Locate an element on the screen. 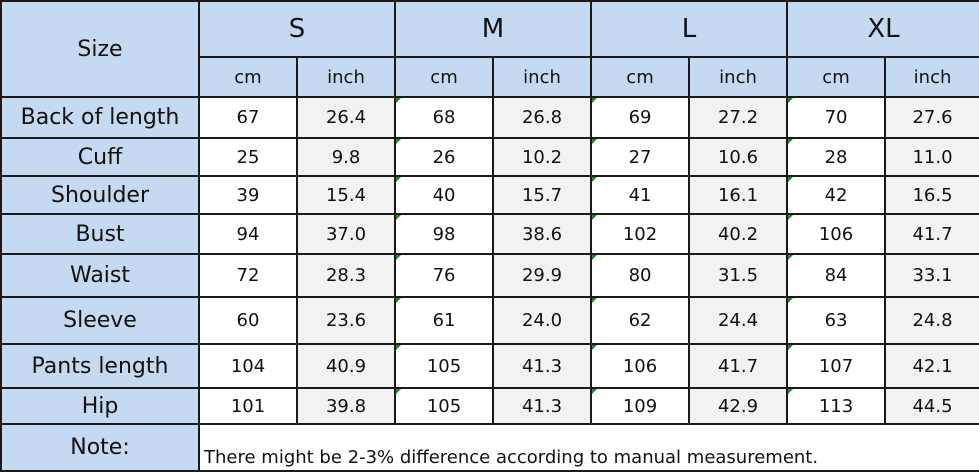  value-cm: 72 is located at coordinates (248, 275).